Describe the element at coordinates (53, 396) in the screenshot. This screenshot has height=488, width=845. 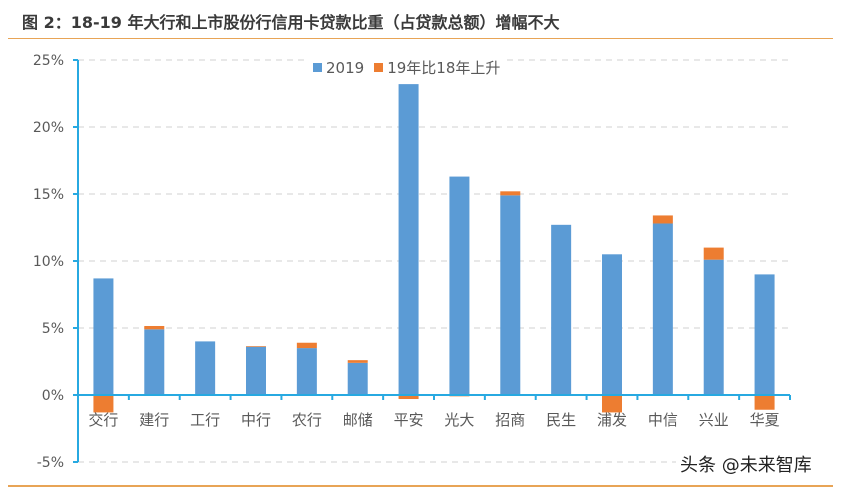
I see `y-tick-label: 0%` at that location.